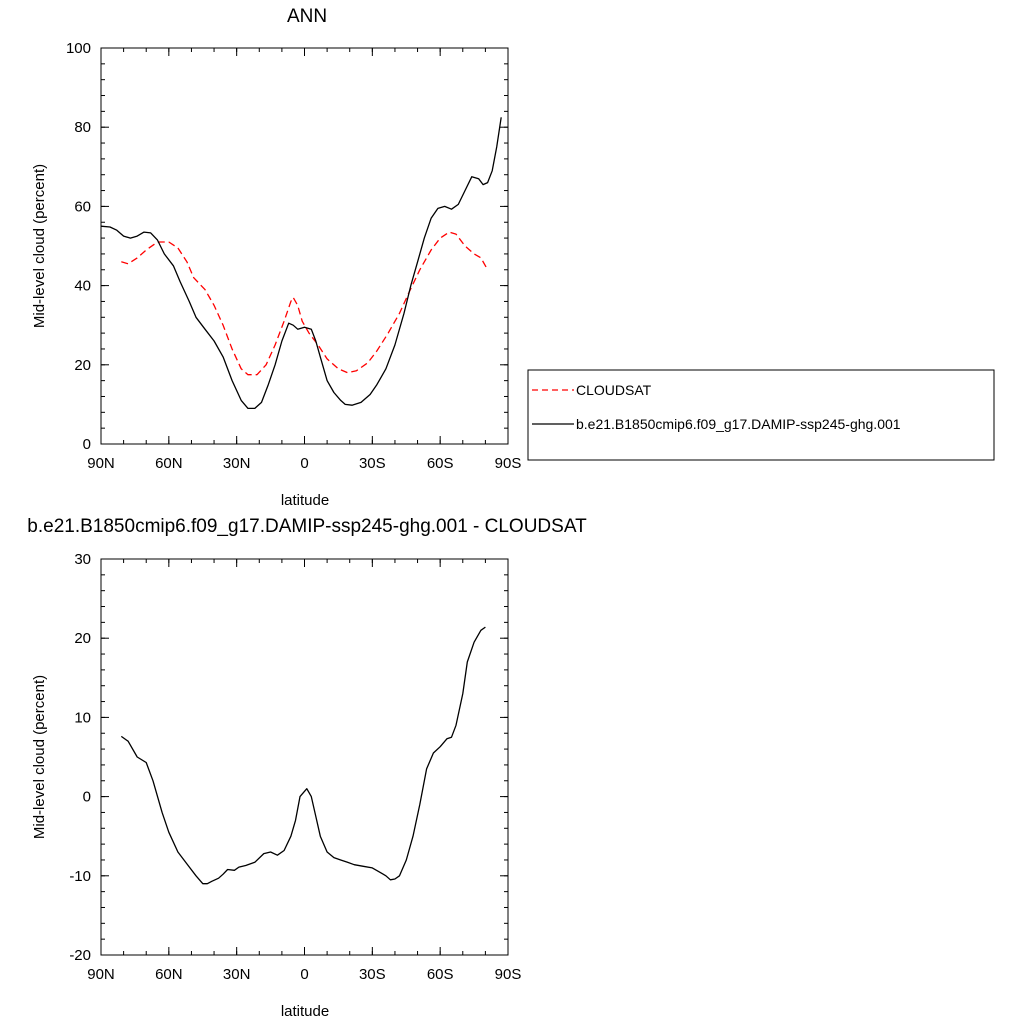 Image resolution: width=1024 pixels, height=1024 pixels. What do you see at coordinates (39, 757) in the screenshot?
I see `panel-bottom-y-axis-label: Mid-level cloud (percent)` at bounding box center [39, 757].